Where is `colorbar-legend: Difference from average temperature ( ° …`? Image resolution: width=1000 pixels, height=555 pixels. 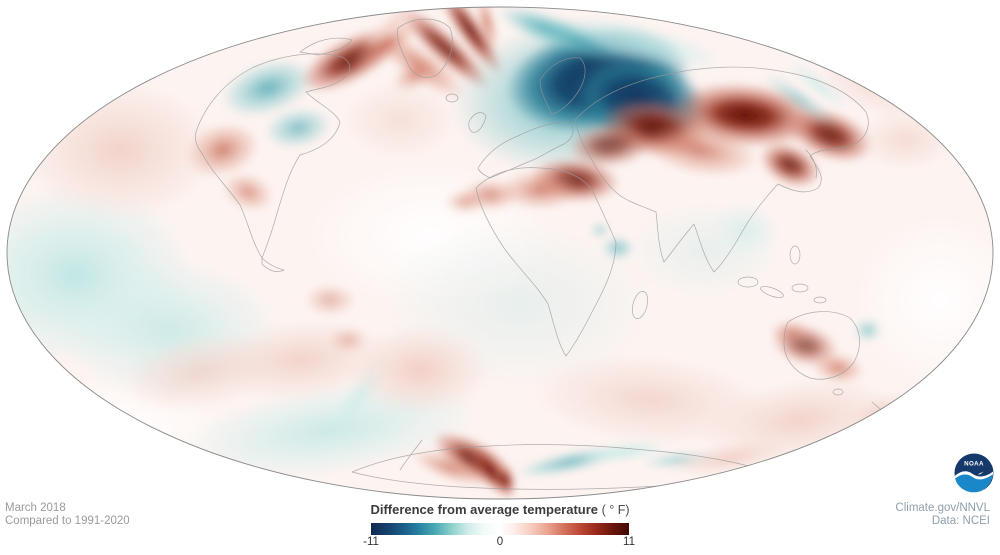 colorbar-legend: Difference from average temperature ( ° … is located at coordinates (500, 526).